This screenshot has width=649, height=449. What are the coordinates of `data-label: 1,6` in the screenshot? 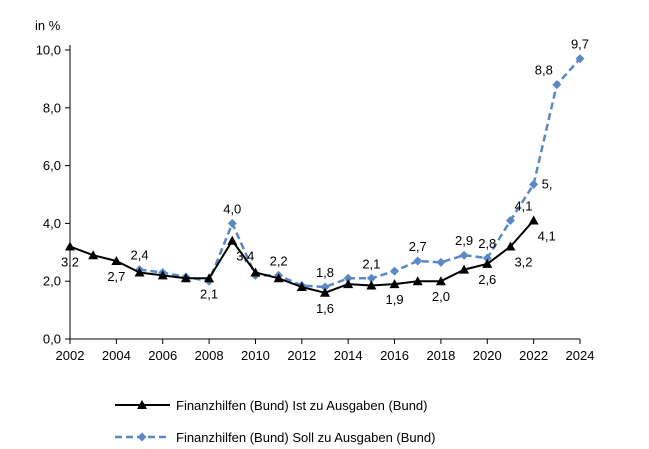 It's located at (325, 308).